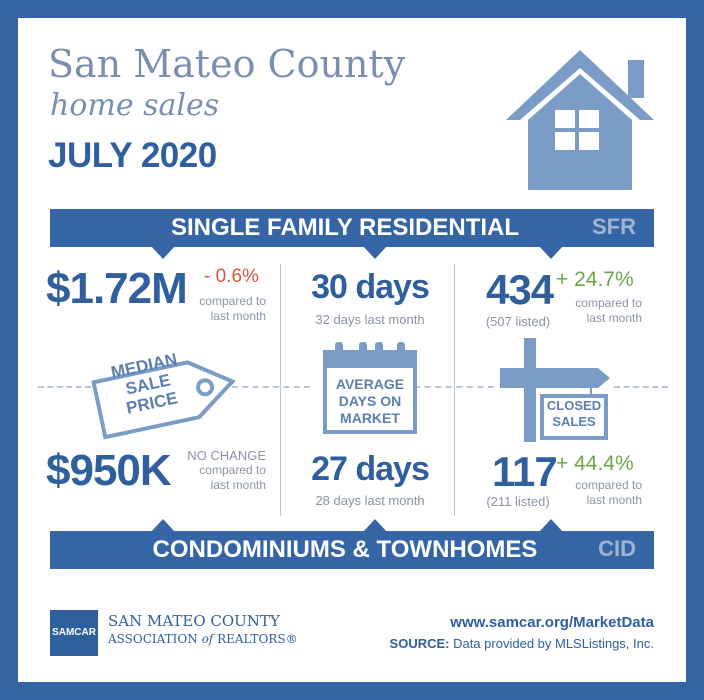 This screenshot has width=704, height=700. I want to click on dash-right, so click(641, 387).